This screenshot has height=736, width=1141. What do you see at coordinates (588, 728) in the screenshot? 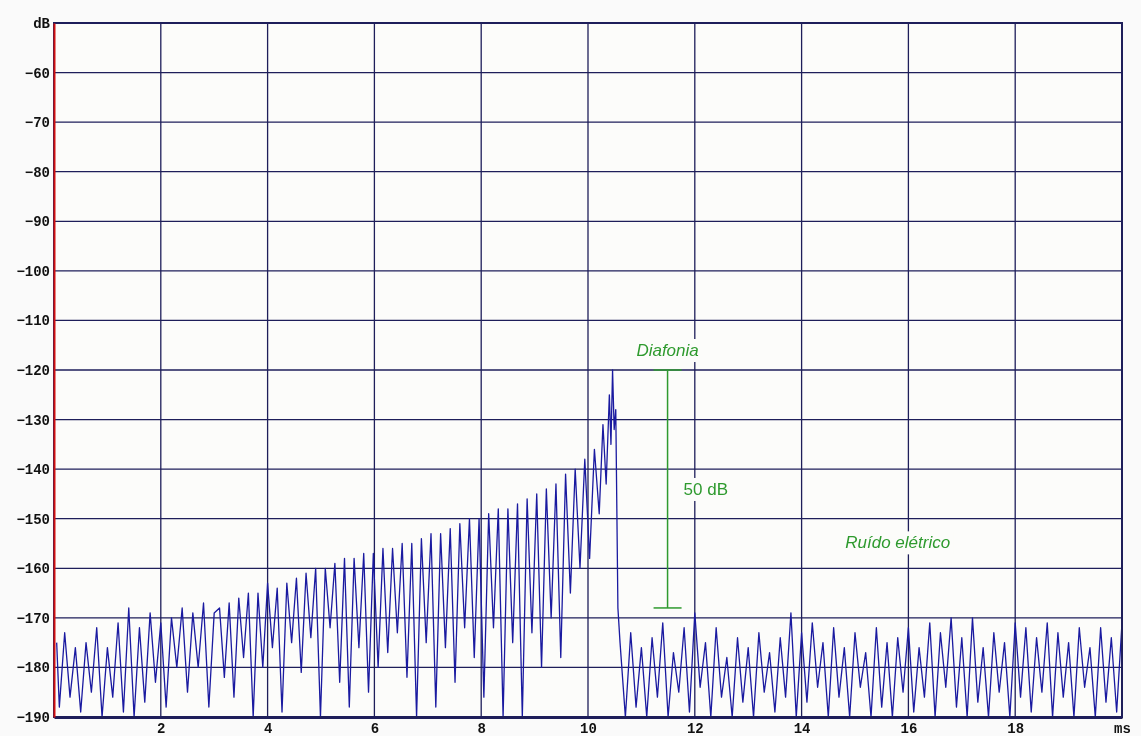
I see `x-tick-label: 10` at bounding box center [588, 728].